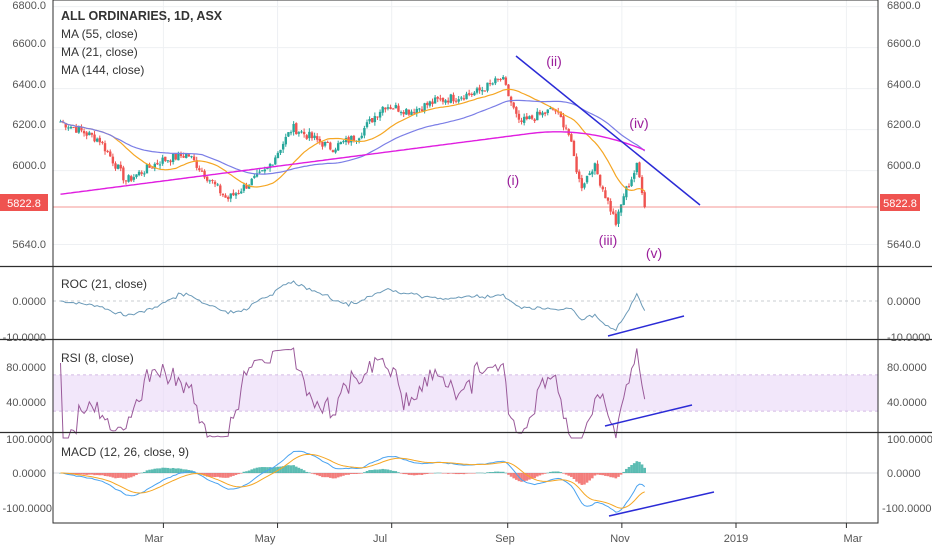 The width and height of the screenshot is (932, 555). I want to click on y-tick-right-6400: 6400.0, so click(904, 85).